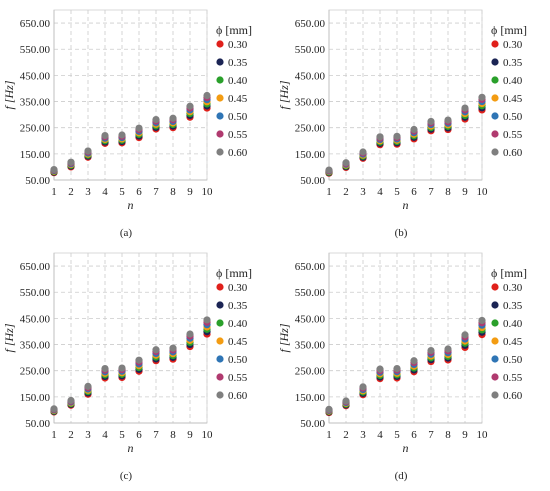 The image size is (550, 491). What do you see at coordinates (88, 435) in the screenshot?
I see `x-tick-label: 3` at bounding box center [88, 435].